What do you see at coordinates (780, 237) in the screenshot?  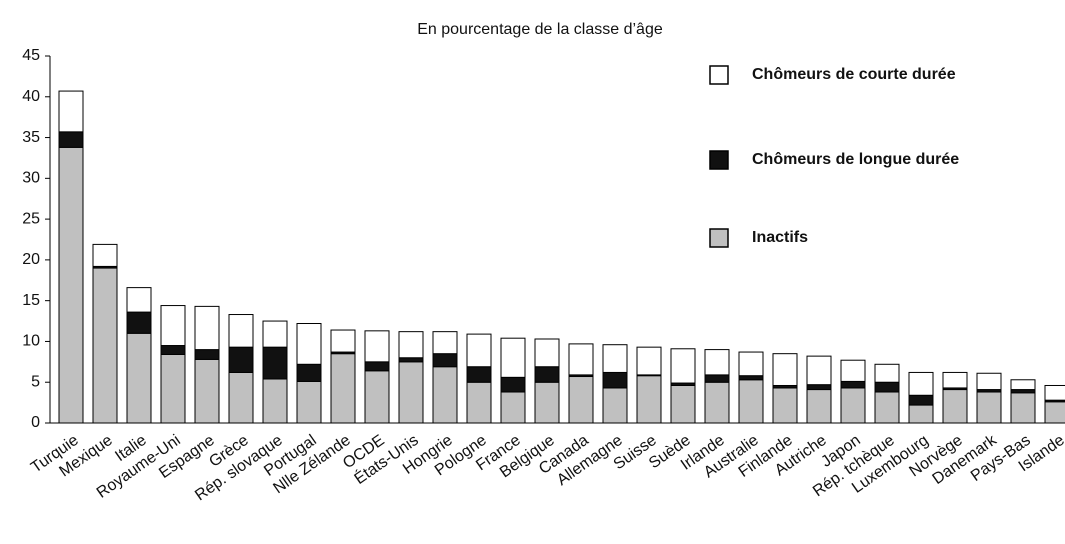 I see `legend-label: Inactifs` at bounding box center [780, 237].